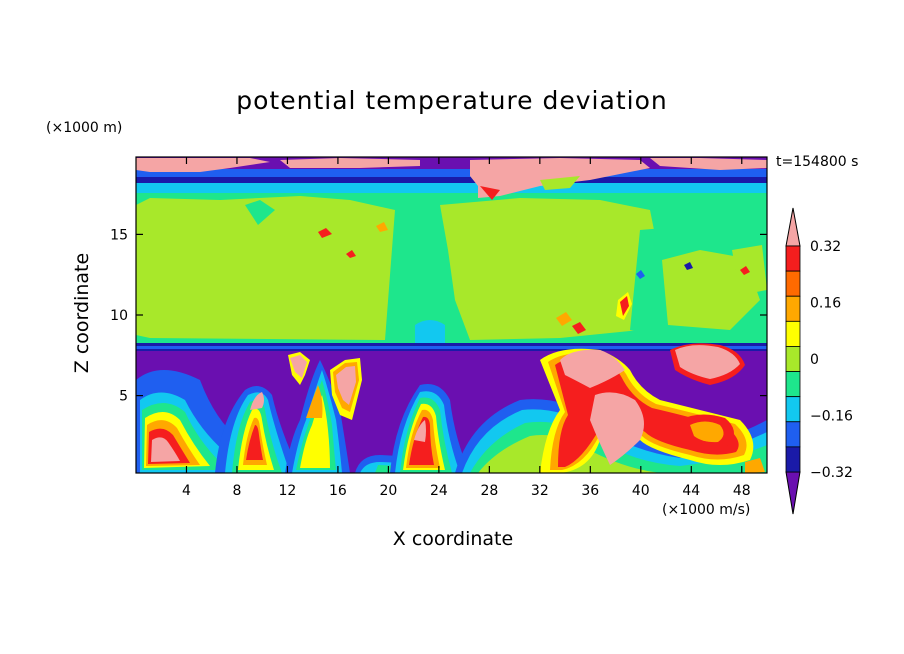  I want to click on colorbar: 0.32 0.16 0 −0.16 −0.32, so click(819, 361).